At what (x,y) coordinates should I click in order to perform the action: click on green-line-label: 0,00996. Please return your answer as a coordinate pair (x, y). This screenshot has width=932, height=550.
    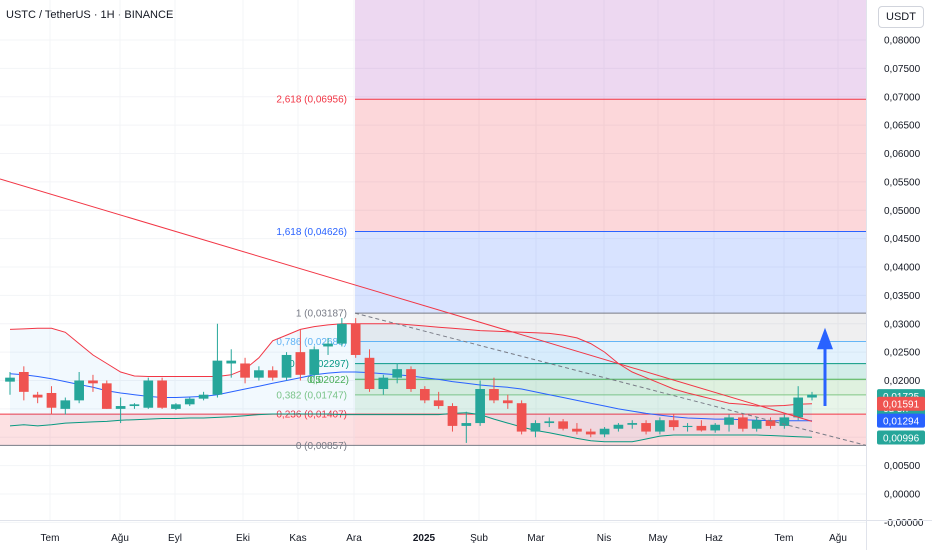
    Looking at the image, I should click on (901, 438).